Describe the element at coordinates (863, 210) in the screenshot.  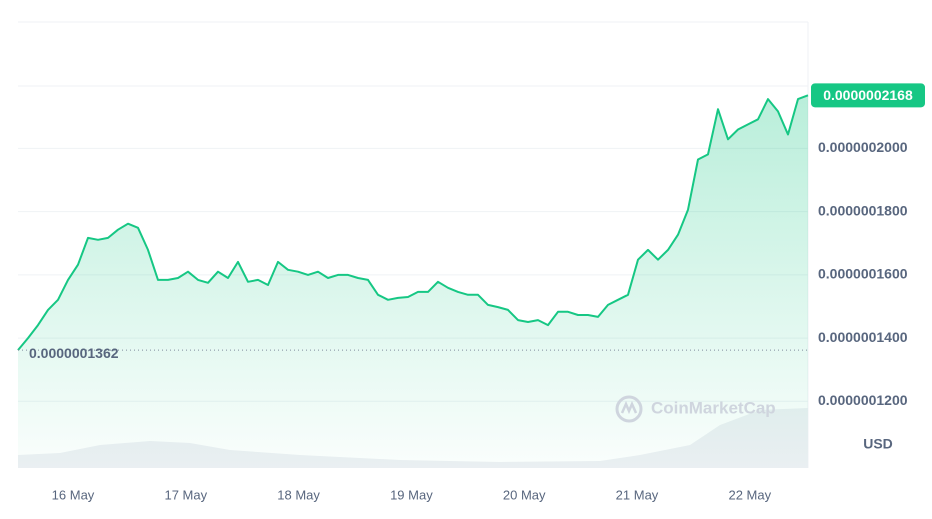
I see `y-tick-label: 0.0000001800` at that location.